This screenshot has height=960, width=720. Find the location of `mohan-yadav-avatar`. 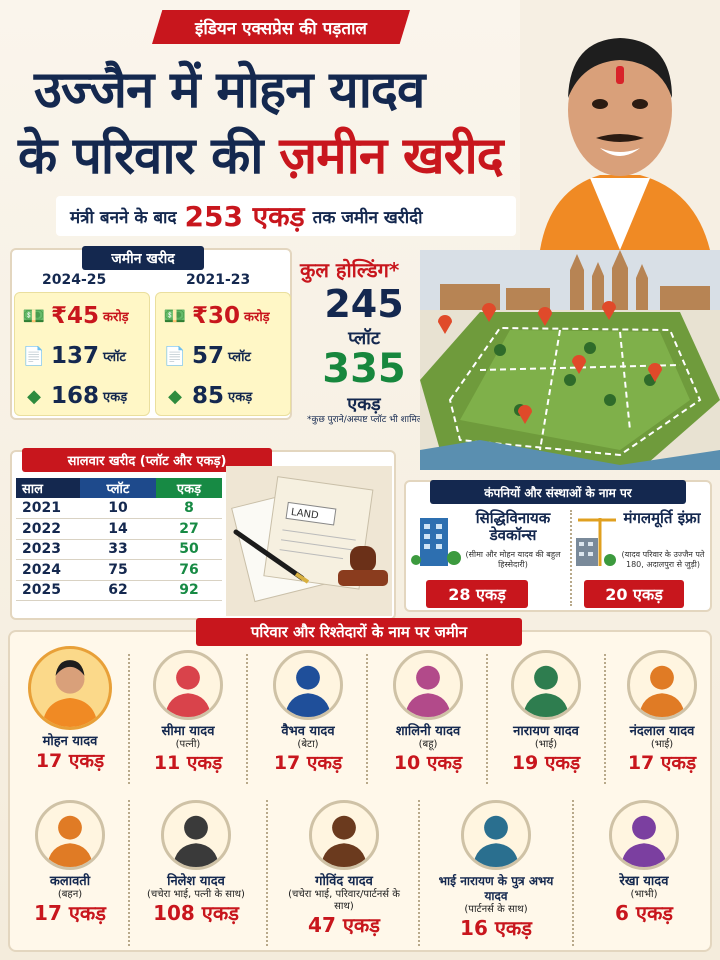

mohan-yadav-avatar is located at coordinates (70, 688).